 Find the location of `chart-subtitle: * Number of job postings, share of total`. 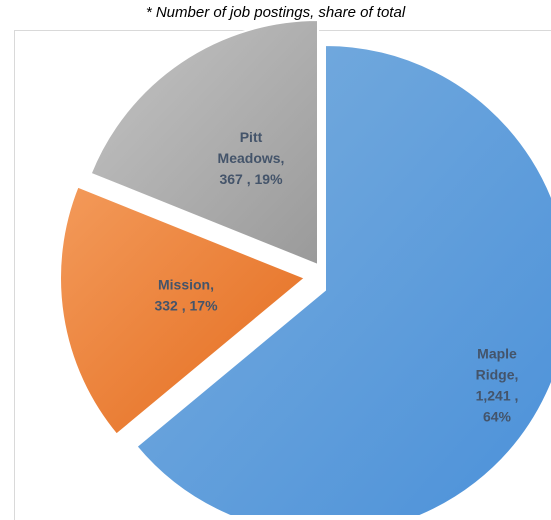

chart-subtitle: * Number of job postings, share of total is located at coordinates (275, 12).